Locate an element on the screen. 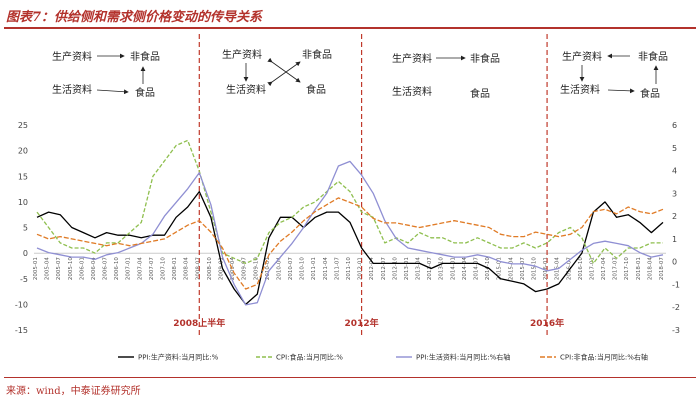  y-right-tick-label: 6 is located at coordinates (674, 125).